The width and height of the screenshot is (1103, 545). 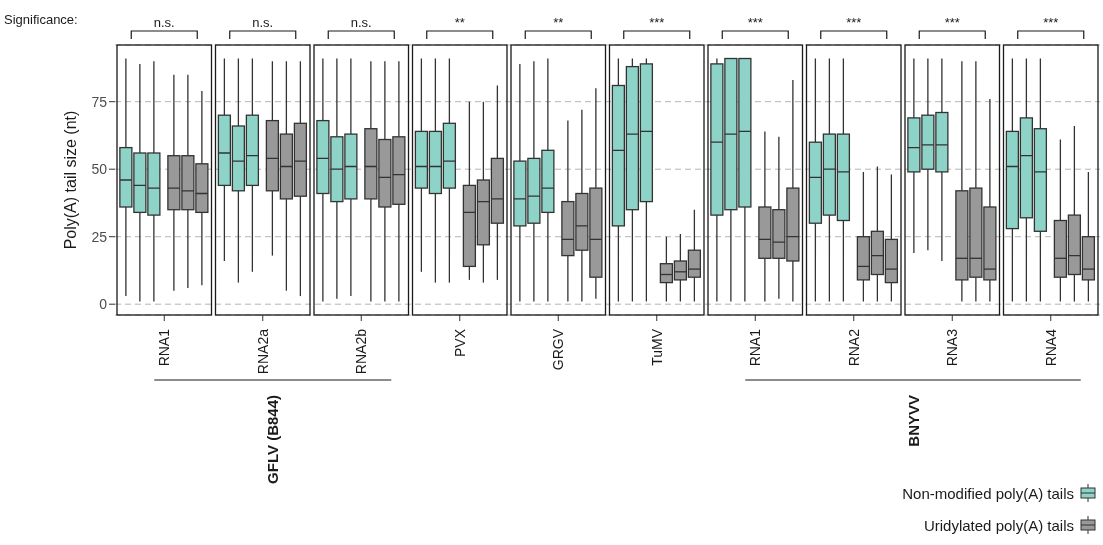 What do you see at coordinates (103, 304) in the screenshot?
I see `y-tick-label: 0` at bounding box center [103, 304].